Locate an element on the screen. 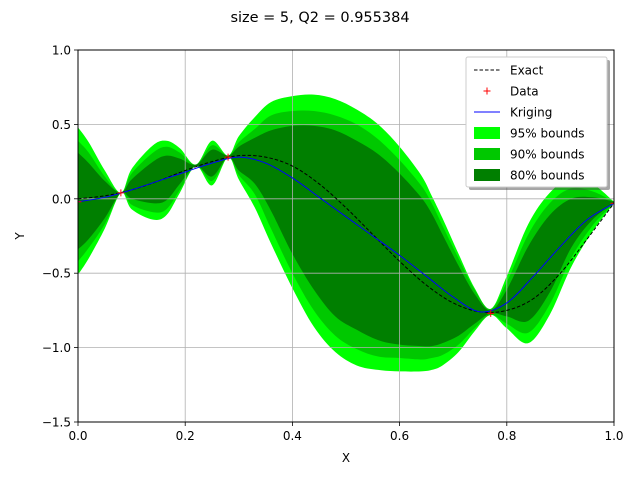 The image size is (640, 480). x-tick-label: 0.8 is located at coordinates (506, 436).